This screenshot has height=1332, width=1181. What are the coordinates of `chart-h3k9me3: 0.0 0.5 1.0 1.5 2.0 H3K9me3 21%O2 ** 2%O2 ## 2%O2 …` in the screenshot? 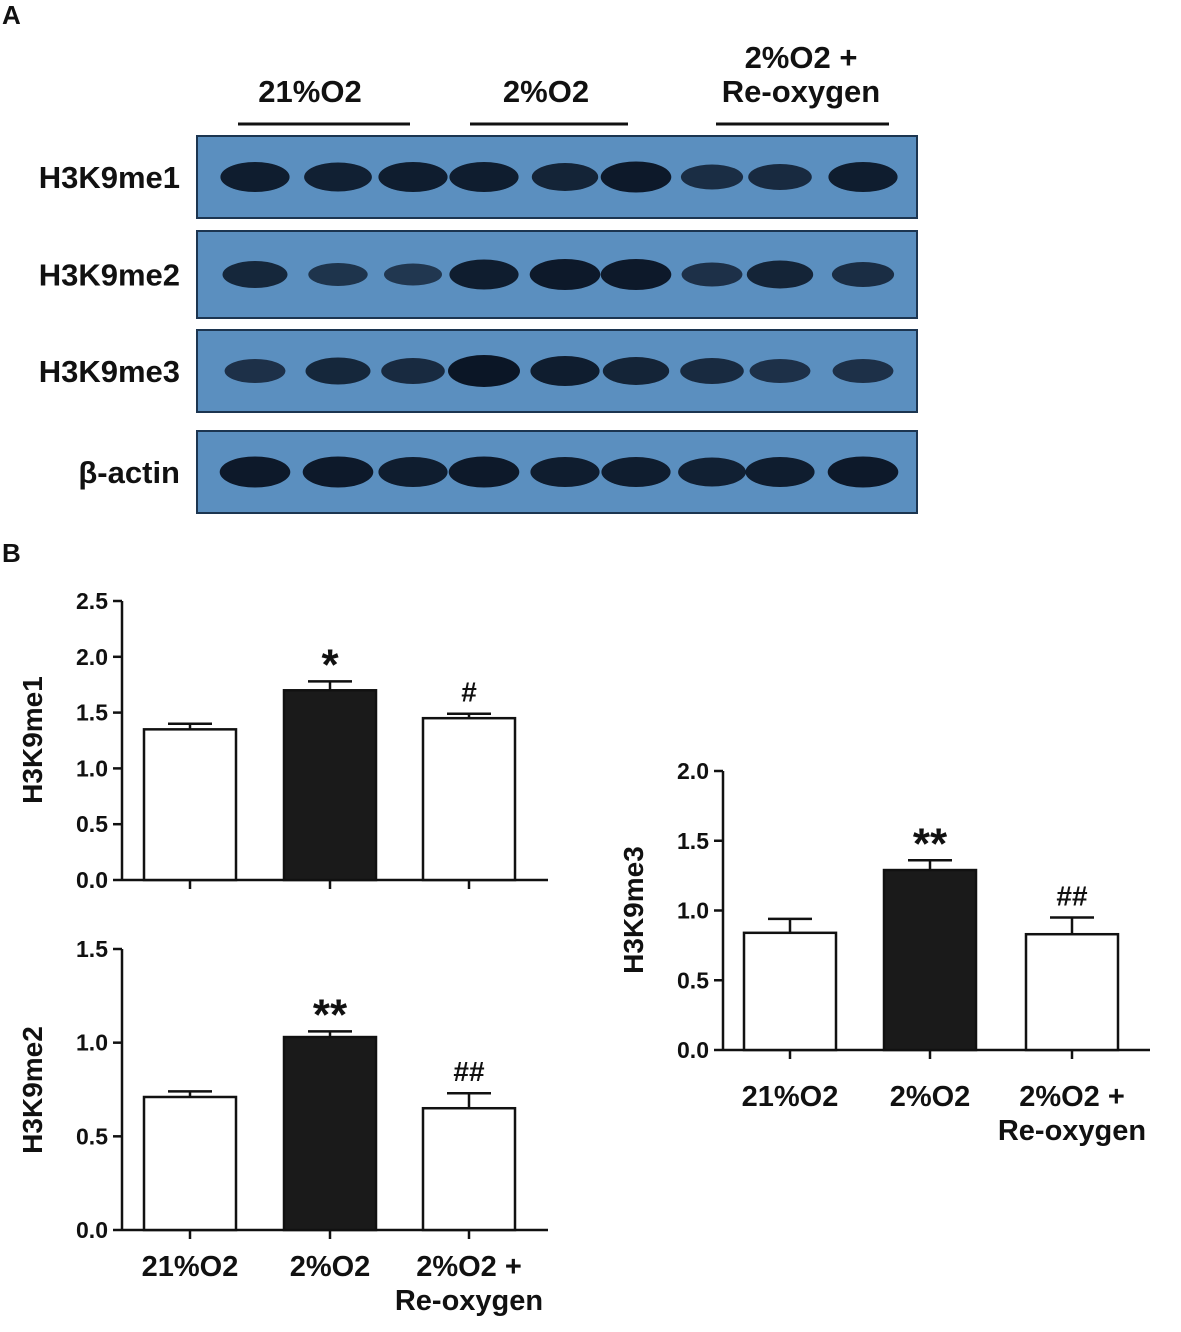 It's located at (884, 952).